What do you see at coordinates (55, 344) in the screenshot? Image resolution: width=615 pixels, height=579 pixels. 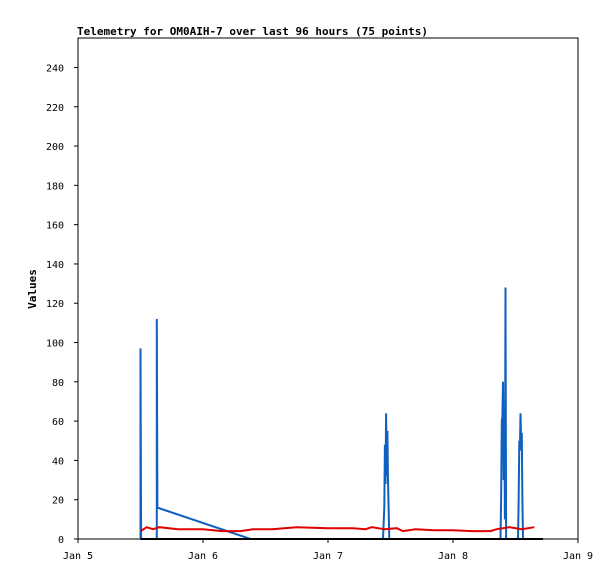 I see `y-tick-label: 100` at bounding box center [55, 344].